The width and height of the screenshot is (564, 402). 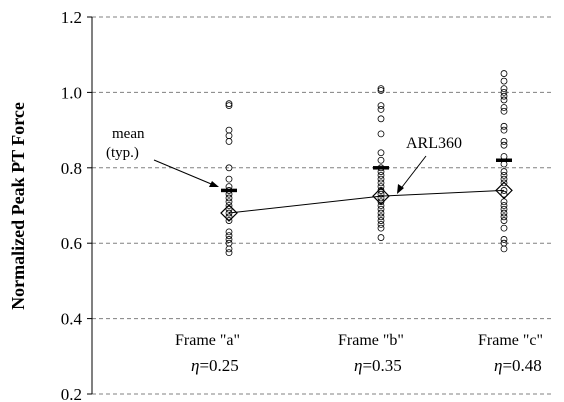 I want to click on mean-markers, so click(x=366, y=175).